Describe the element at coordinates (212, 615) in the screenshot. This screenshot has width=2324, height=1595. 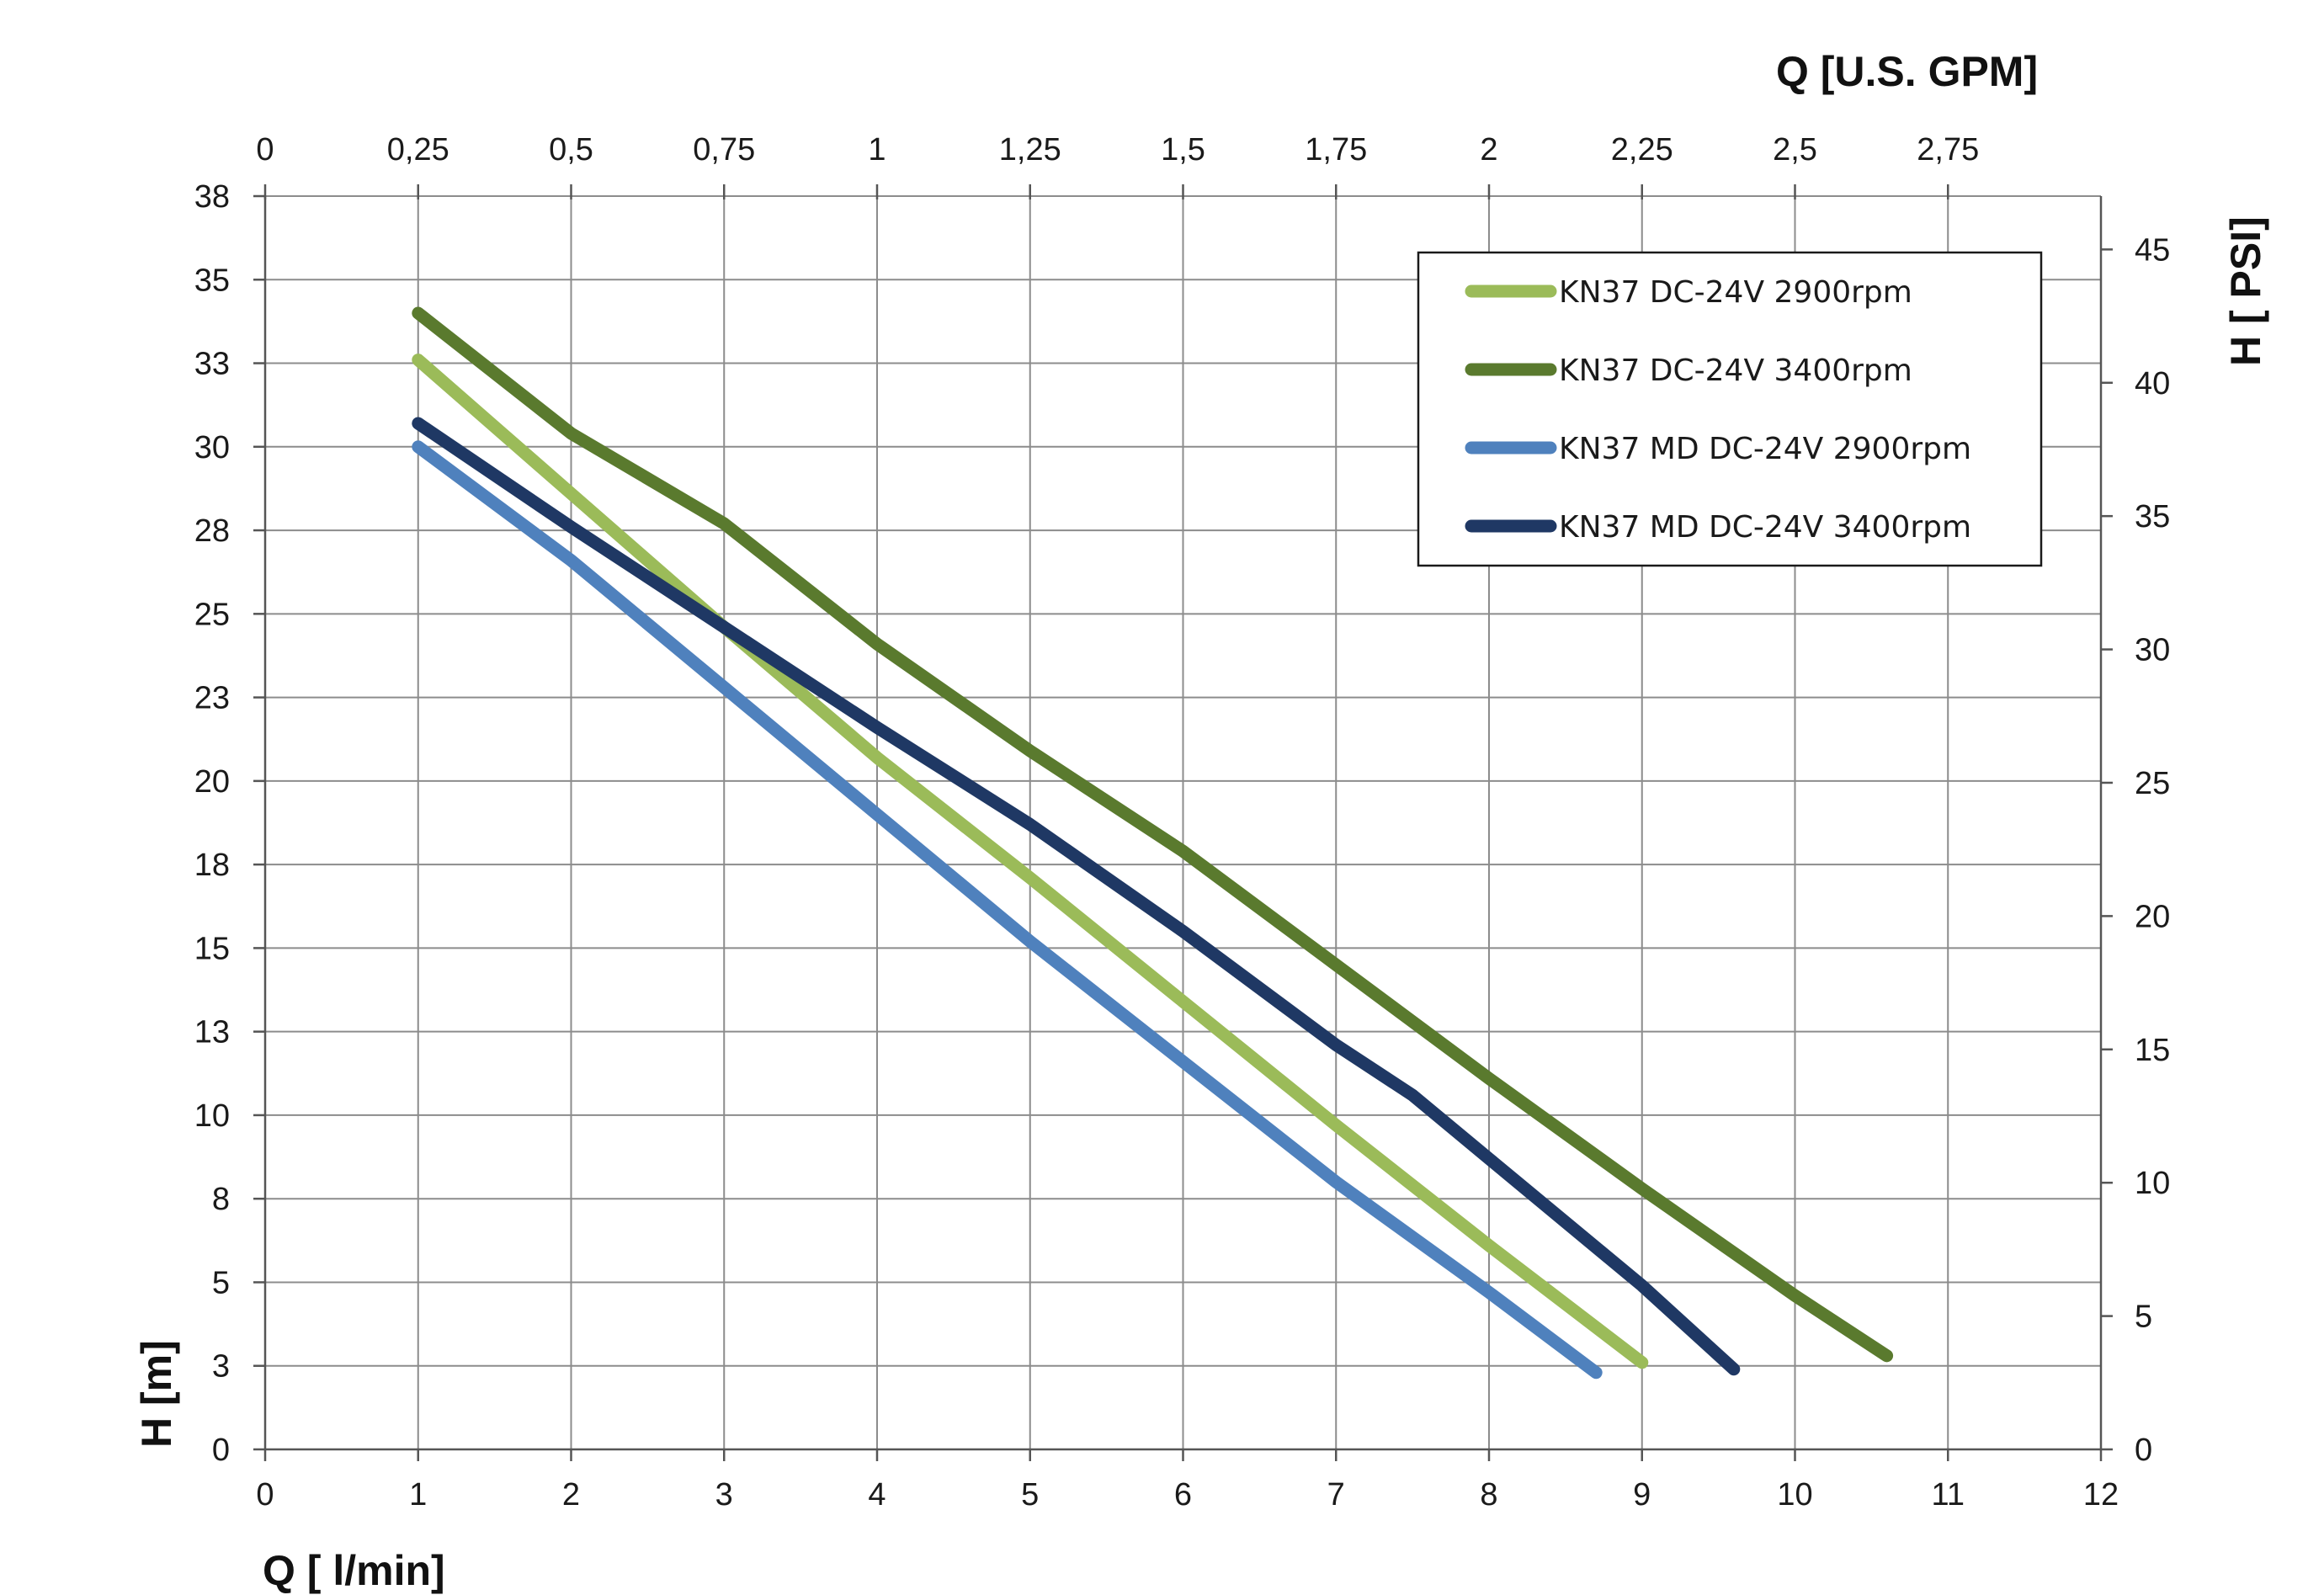
I see `y-tick-label: 25` at that location.